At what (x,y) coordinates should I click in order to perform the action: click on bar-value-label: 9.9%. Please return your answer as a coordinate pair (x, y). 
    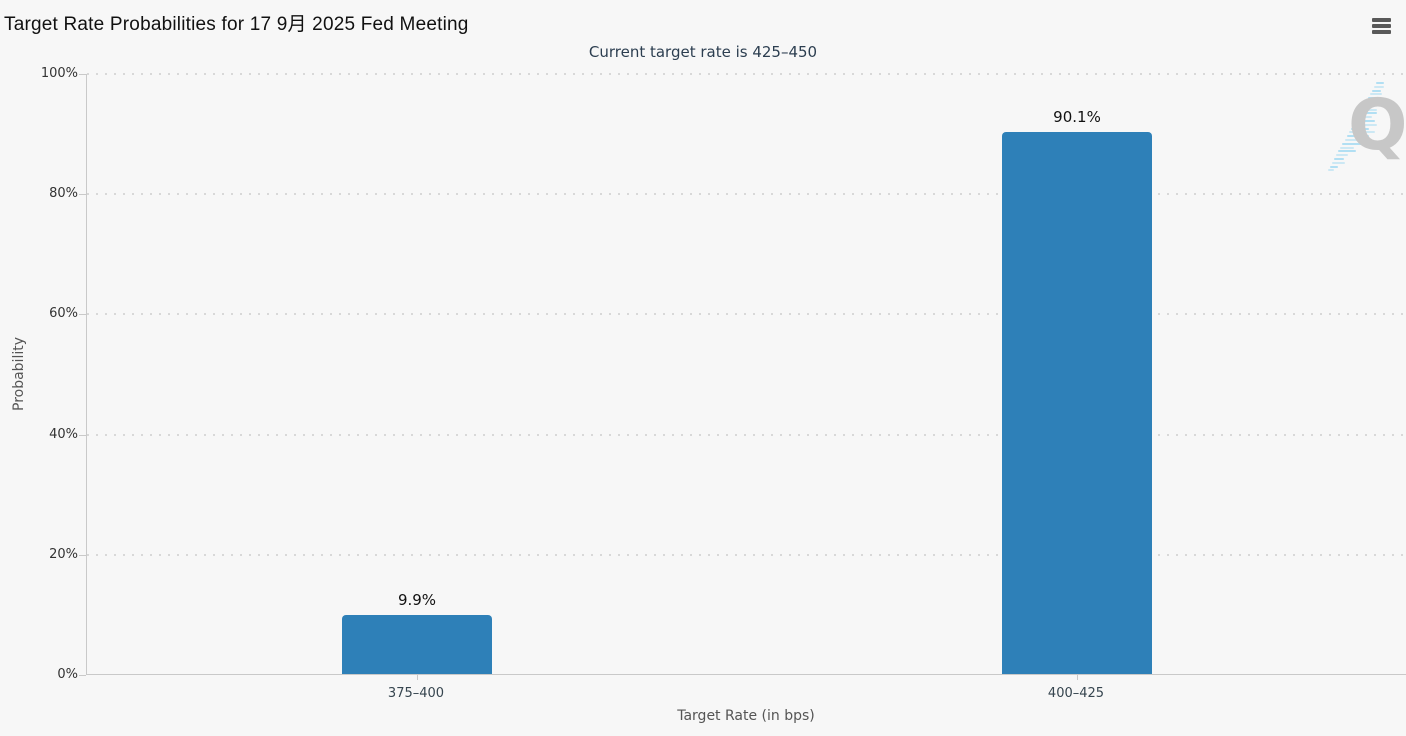
    Looking at the image, I should click on (417, 600).